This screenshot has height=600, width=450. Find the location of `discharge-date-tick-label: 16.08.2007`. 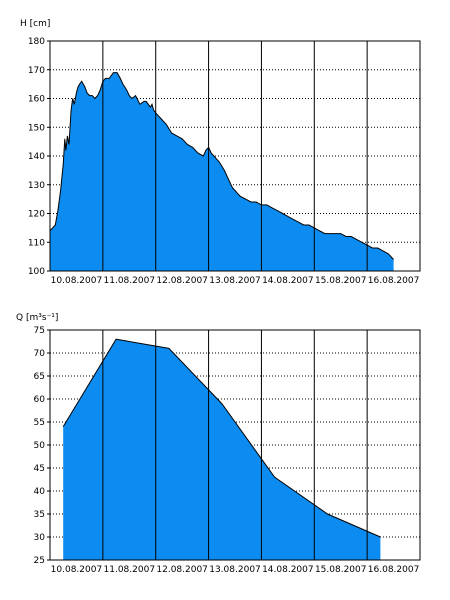

discharge-date-tick-label: 16.08.2007 is located at coordinates (394, 570).